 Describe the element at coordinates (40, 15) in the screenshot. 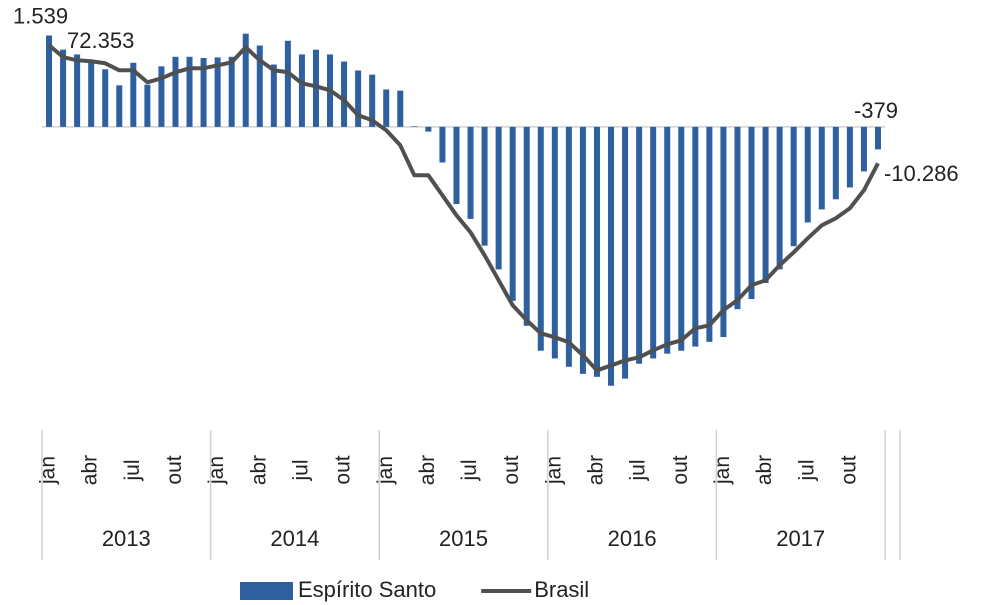

I see `data-label: 1.539` at that location.